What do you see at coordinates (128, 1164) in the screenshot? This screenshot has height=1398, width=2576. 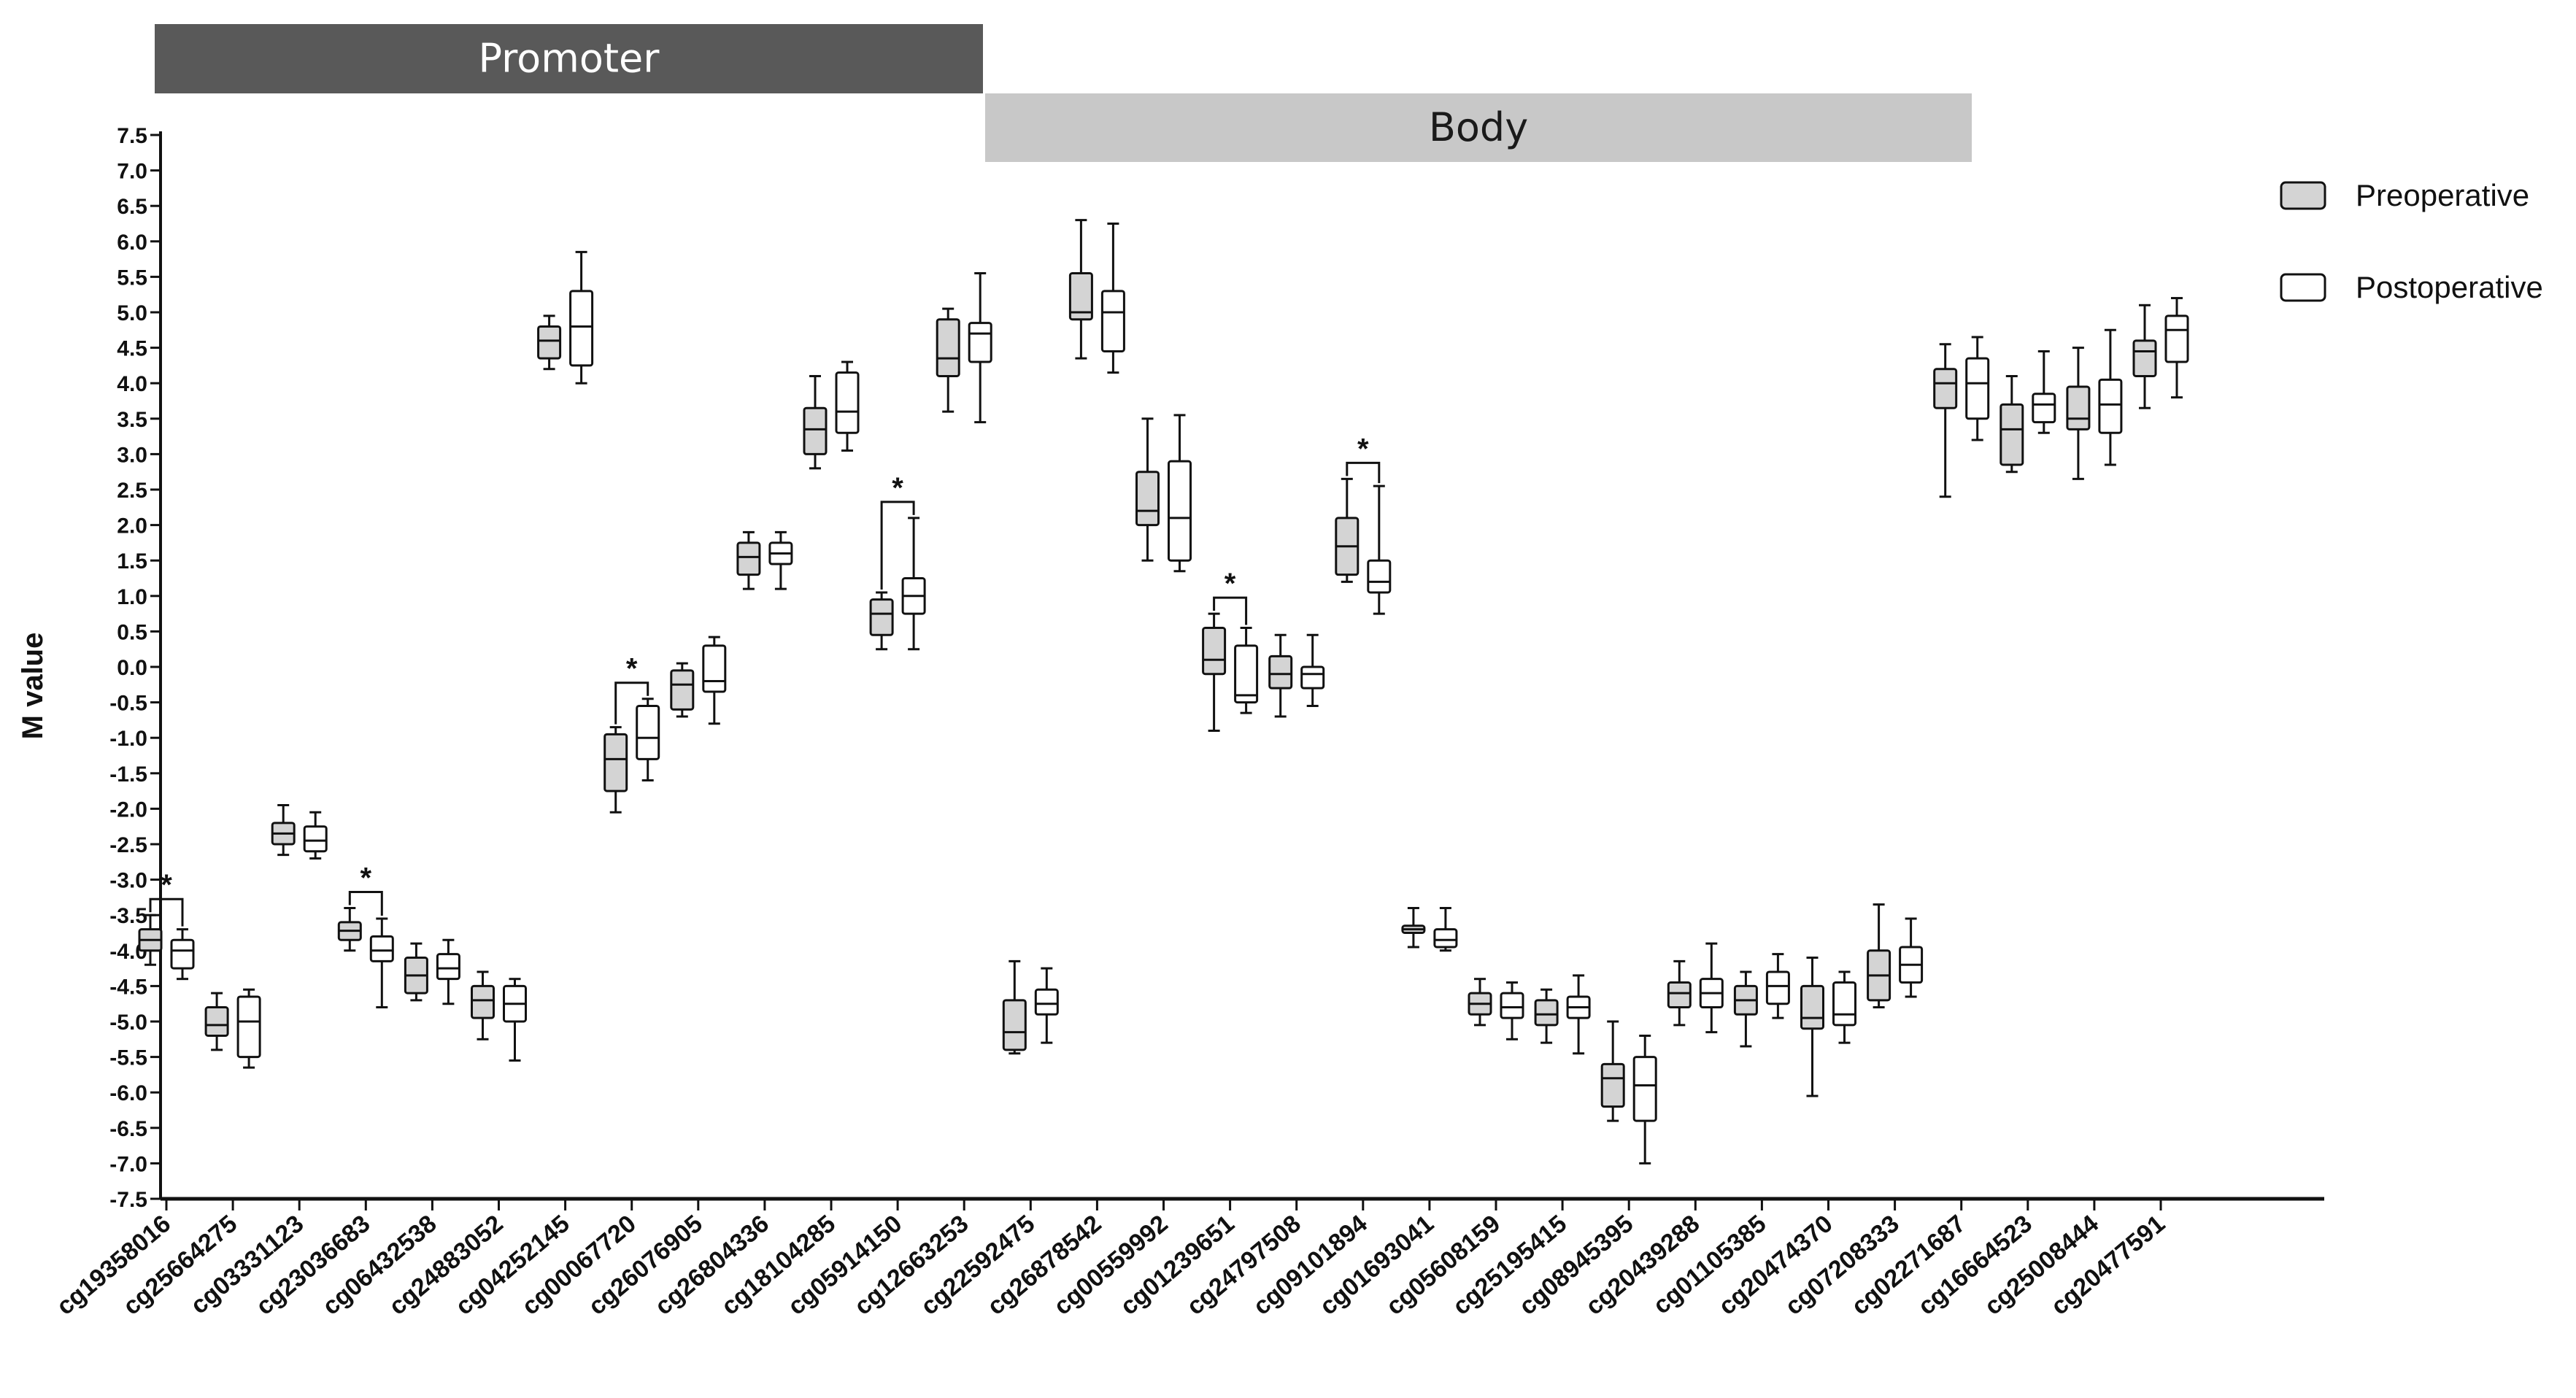 I see `y-tick-label: -7.0` at bounding box center [128, 1164].